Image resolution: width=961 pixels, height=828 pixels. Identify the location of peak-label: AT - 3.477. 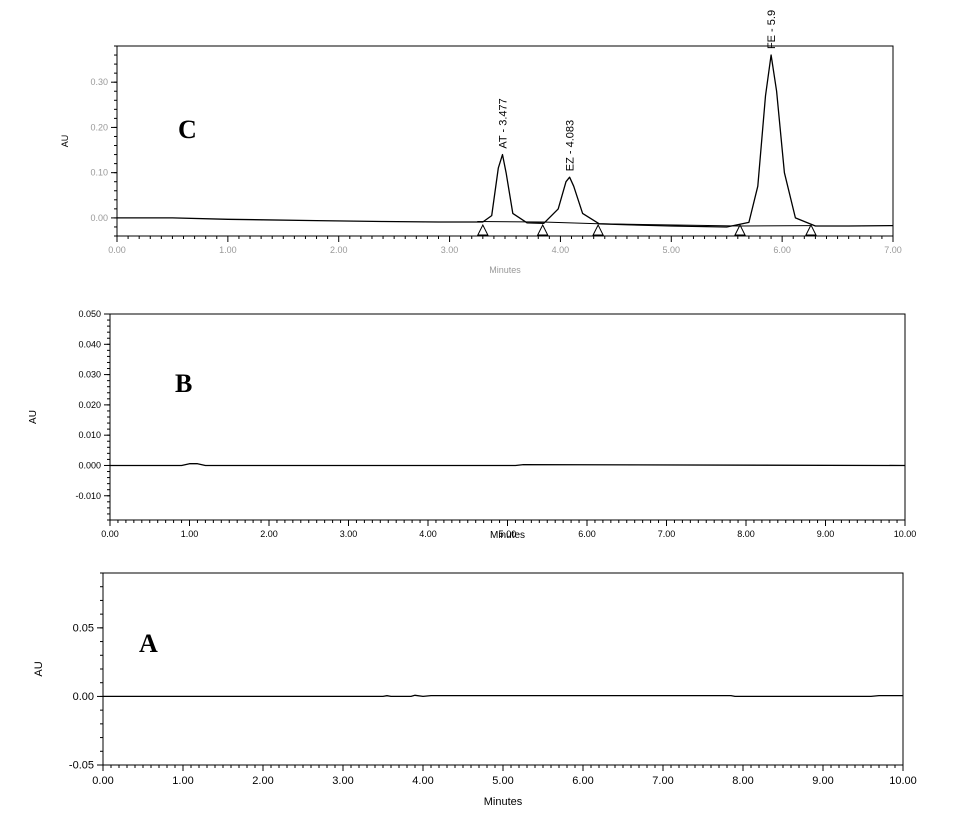
(503, 123).